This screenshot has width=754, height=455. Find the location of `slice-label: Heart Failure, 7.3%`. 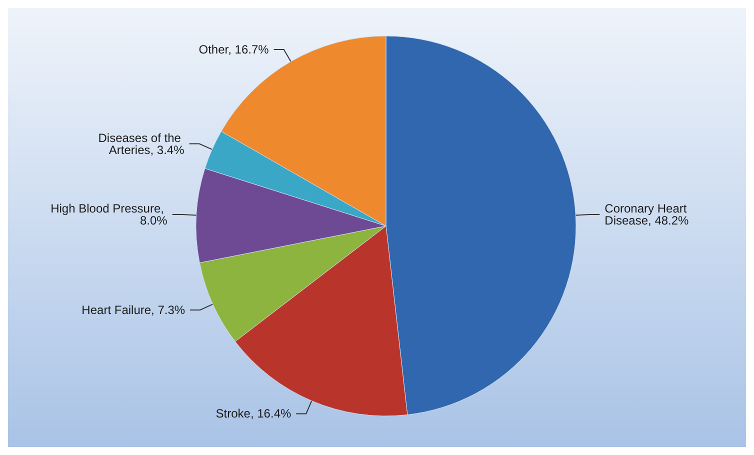

slice-label: Heart Failure, 7.3% is located at coordinates (134, 309).